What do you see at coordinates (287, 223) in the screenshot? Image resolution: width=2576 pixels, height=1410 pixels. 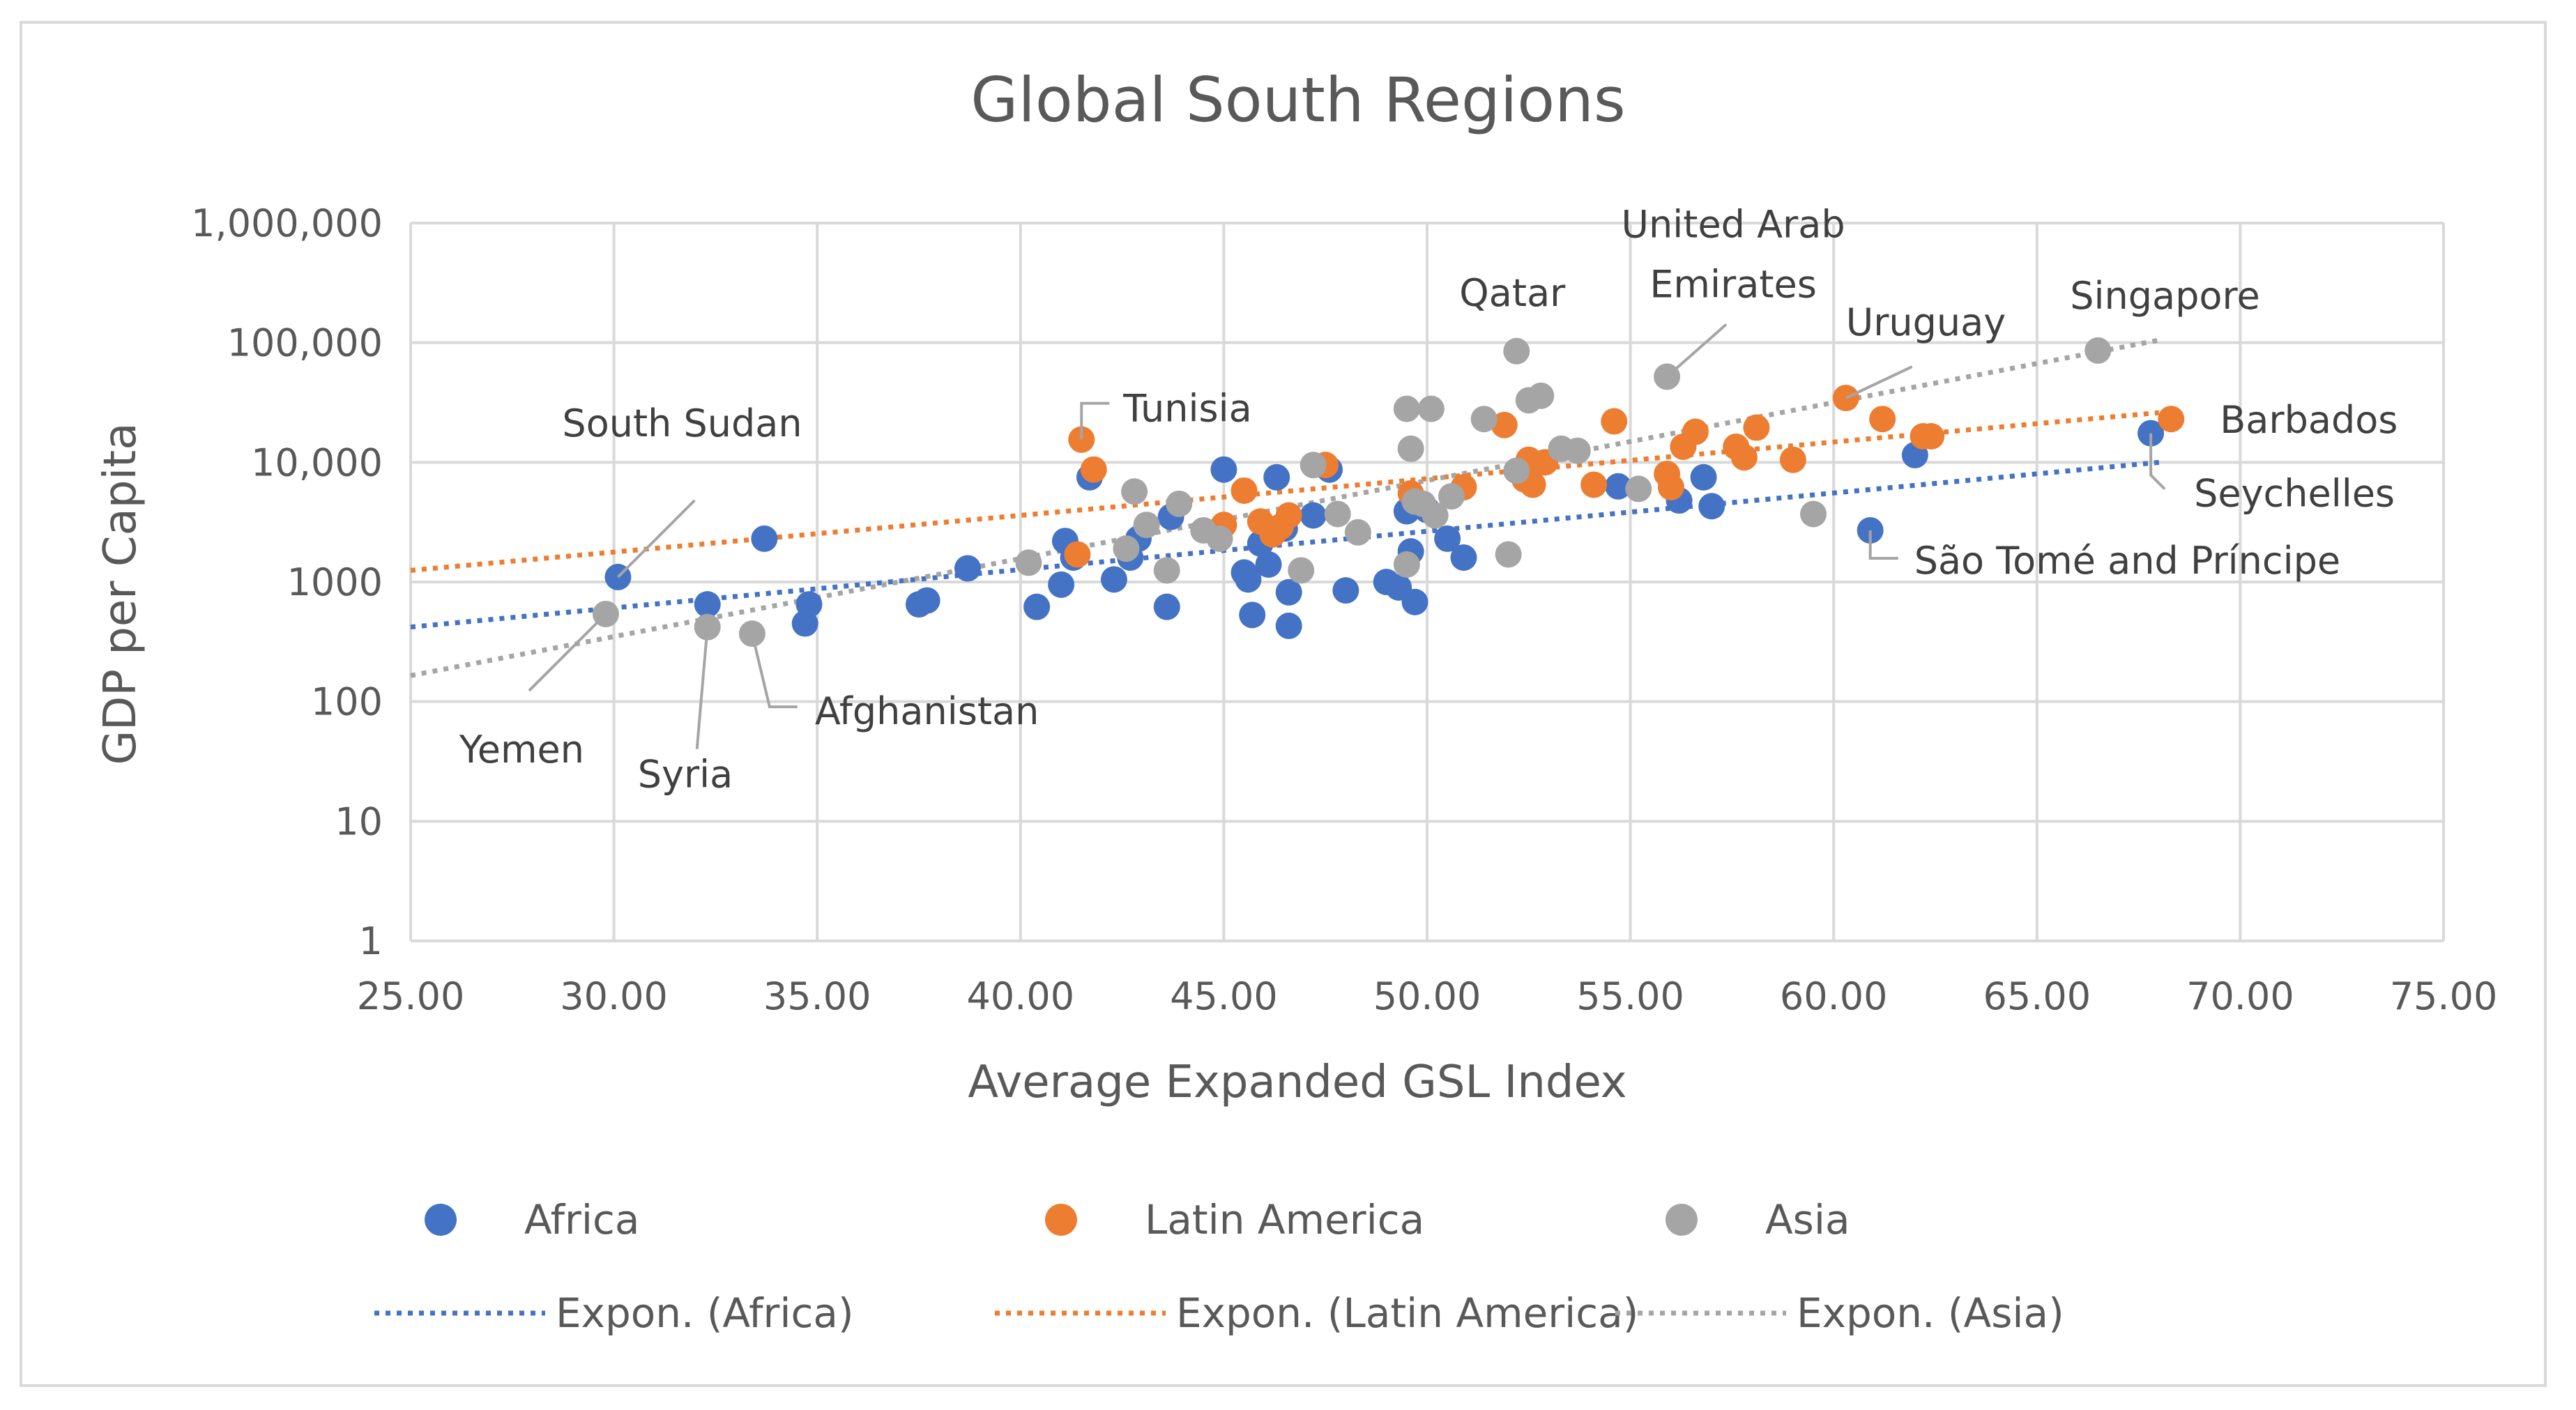 I see `y-tick-label: 1,000,000` at bounding box center [287, 223].